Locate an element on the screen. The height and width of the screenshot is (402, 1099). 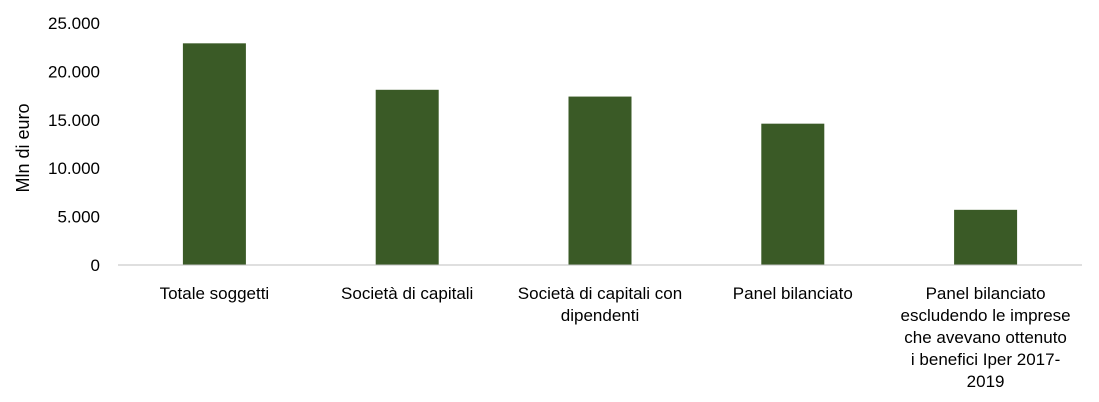
y-tick-label: 10.000 is located at coordinates (74, 168).